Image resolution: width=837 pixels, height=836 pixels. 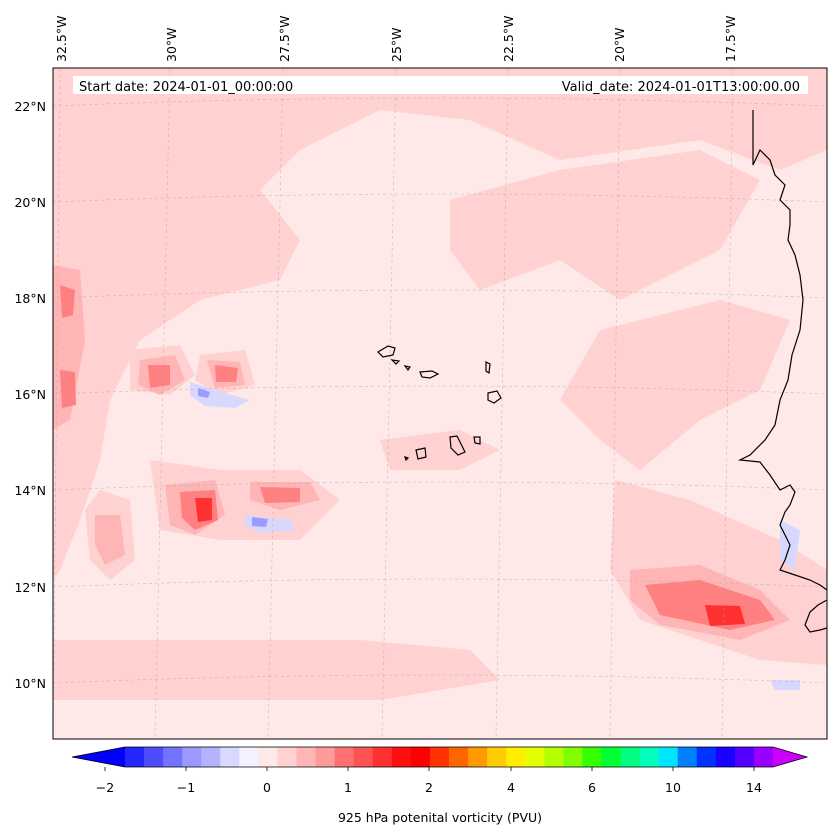 What do you see at coordinates (267, 787) in the screenshot?
I see `colorbar-tick-label: 0` at bounding box center [267, 787].